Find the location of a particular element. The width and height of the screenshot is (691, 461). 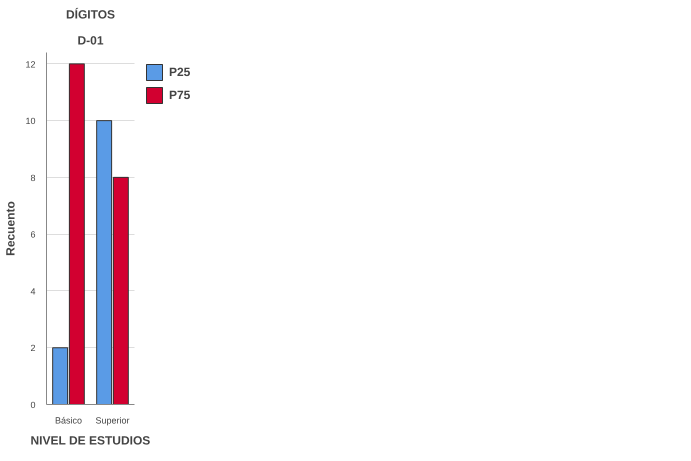

chart-title: DÍGITOS is located at coordinates (91, 15).